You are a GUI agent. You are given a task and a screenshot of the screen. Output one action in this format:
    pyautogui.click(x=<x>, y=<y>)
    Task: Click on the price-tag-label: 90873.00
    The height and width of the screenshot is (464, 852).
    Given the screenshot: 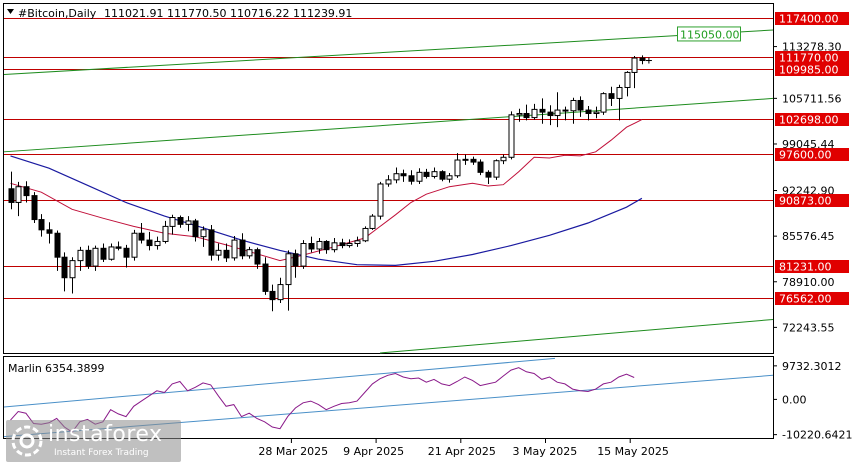 What is the action you would take?
    pyautogui.click(x=805, y=201)
    